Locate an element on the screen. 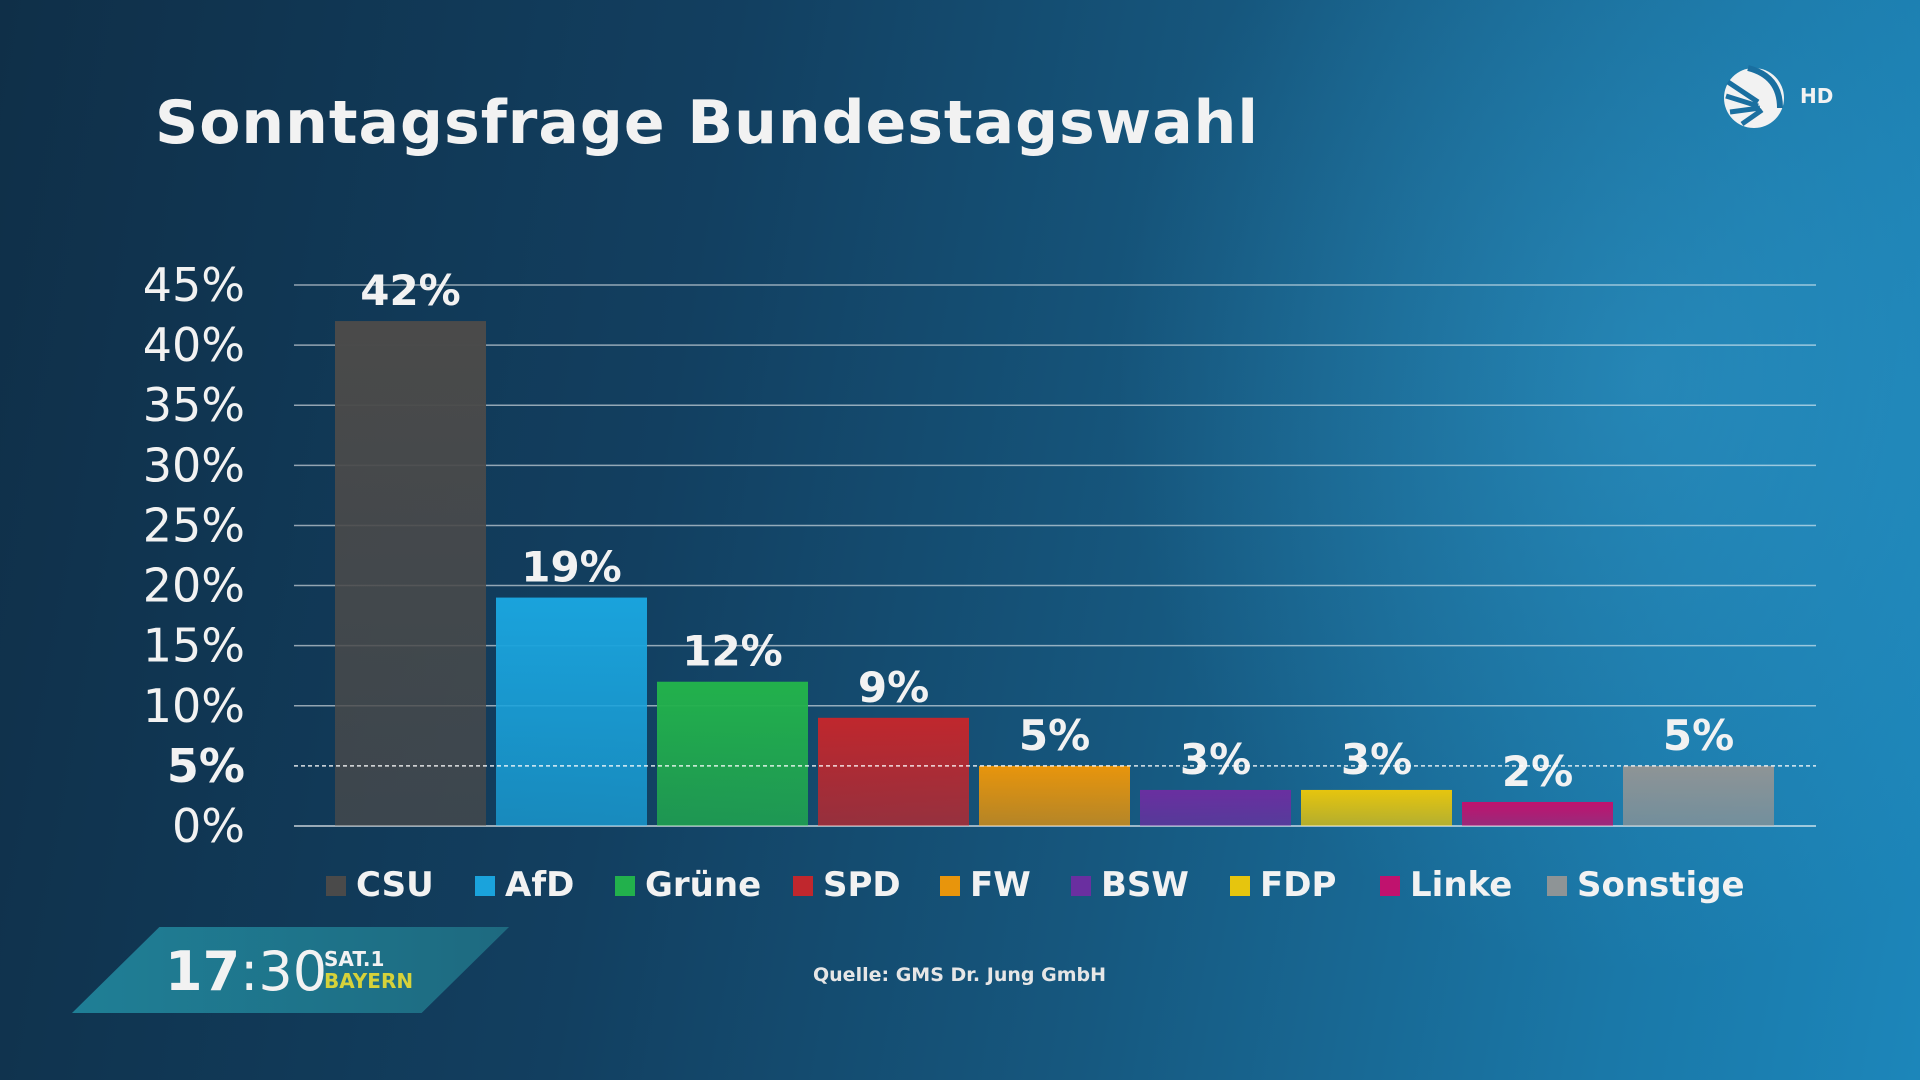  data-label: 9% is located at coordinates (893, 687).